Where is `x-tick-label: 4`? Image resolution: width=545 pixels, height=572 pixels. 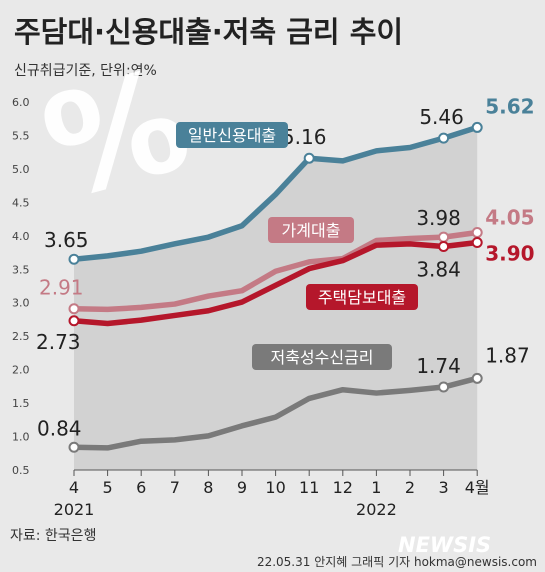
x-tick-label: 4 is located at coordinates (74, 487).